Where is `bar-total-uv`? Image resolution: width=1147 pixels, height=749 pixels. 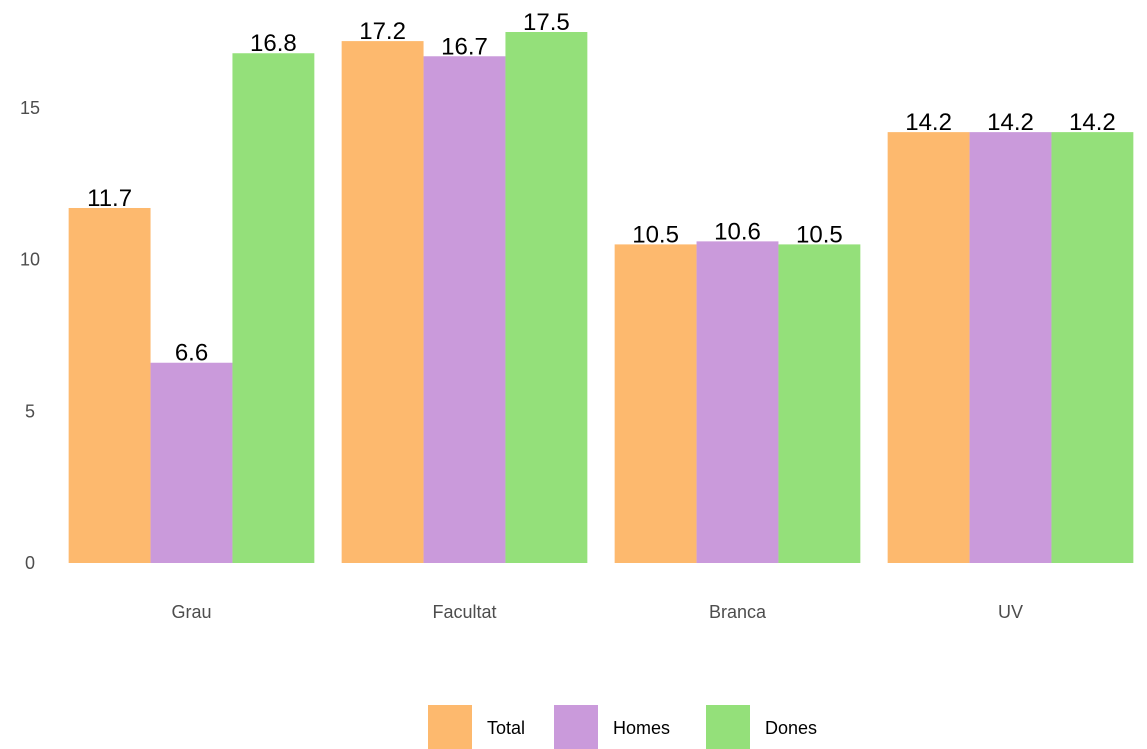 bar-total-uv is located at coordinates (928, 347).